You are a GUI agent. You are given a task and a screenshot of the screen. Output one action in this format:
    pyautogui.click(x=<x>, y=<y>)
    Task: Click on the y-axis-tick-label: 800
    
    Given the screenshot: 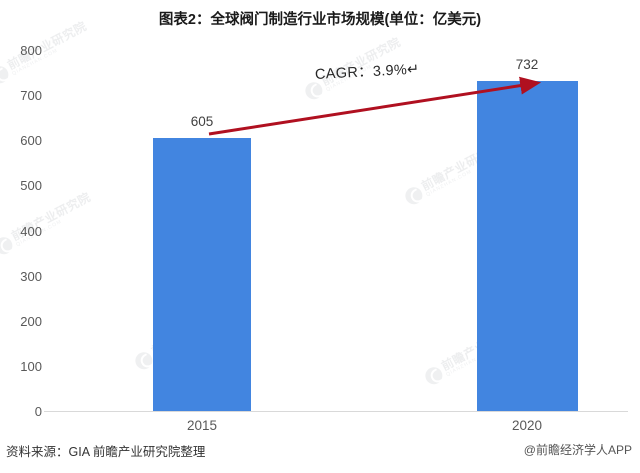 What is the action you would take?
    pyautogui.click(x=31, y=50)
    